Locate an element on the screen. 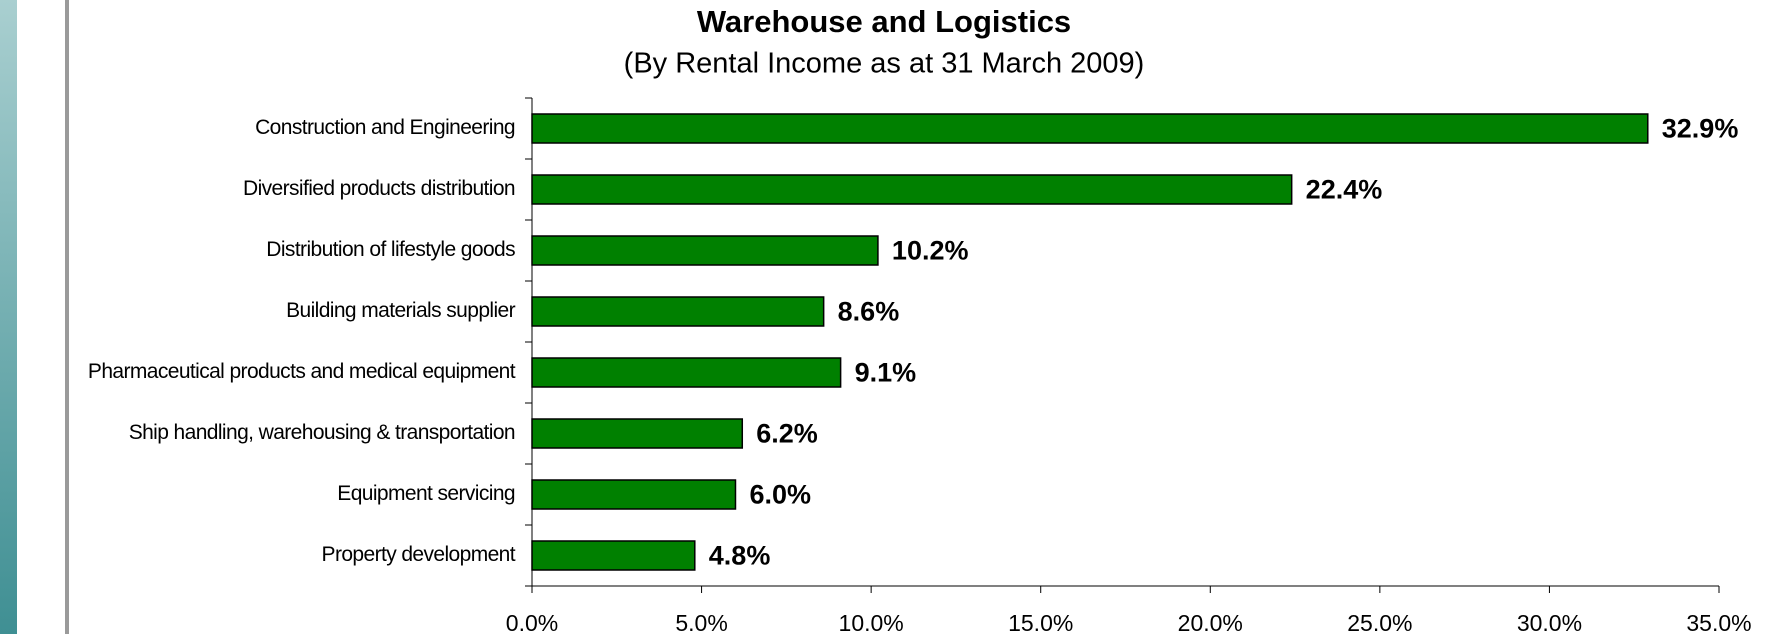 The height and width of the screenshot is (634, 1769). y-tick-label: Distribution of lifestyle goods is located at coordinates (390, 249).